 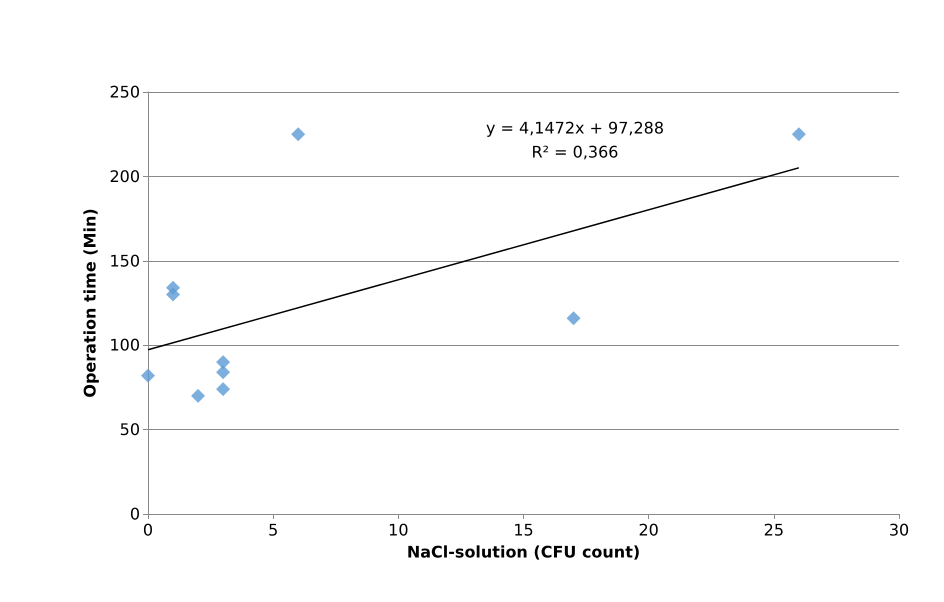 I want to click on x-tick-label: 30, so click(x=899, y=530).